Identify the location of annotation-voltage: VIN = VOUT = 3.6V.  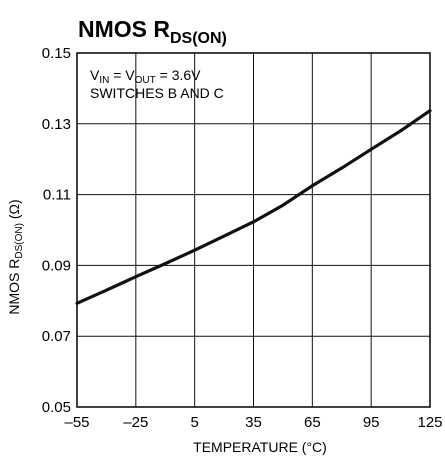
(145, 76).